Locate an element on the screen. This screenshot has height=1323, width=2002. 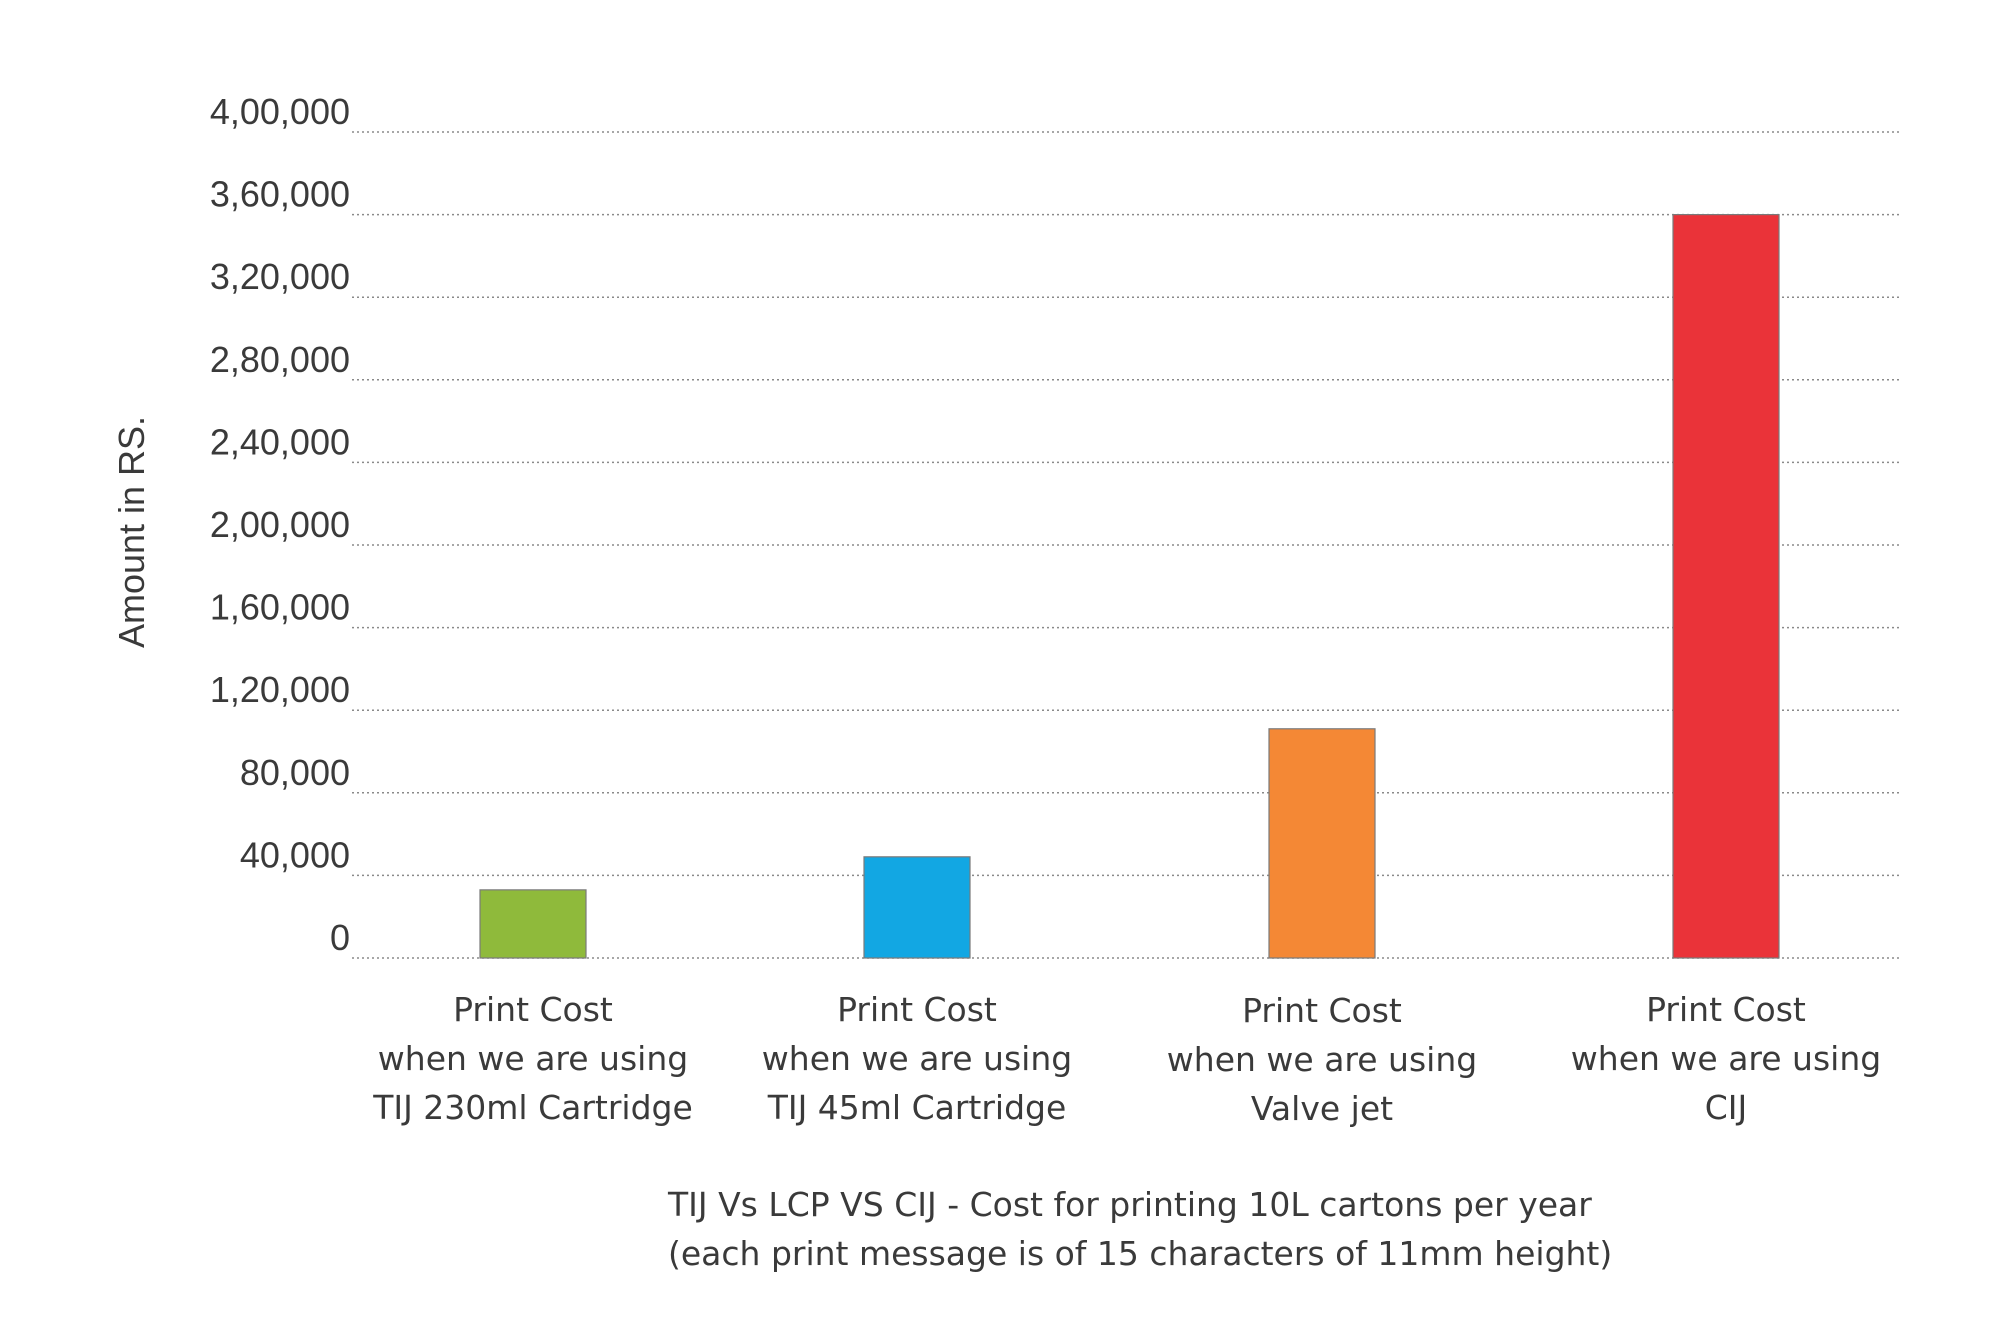
y-tick-label: 2,00,000 is located at coordinates (280, 524).